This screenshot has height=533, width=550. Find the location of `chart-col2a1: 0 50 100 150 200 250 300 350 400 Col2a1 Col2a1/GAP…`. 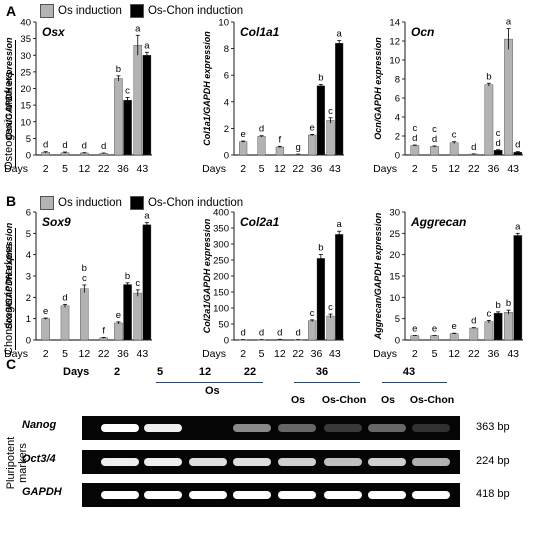

chart-col2a1: 0 50 100 150 200 250 300 350 400 Col2a1 Col2a1/GAP… is located at coordinates (273, 284).